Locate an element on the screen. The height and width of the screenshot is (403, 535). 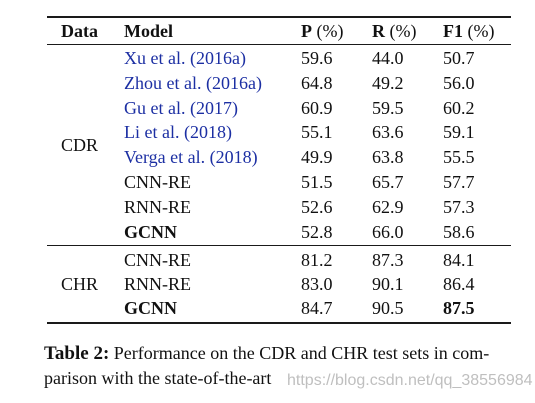
header-model: Model is located at coordinates (148, 31).